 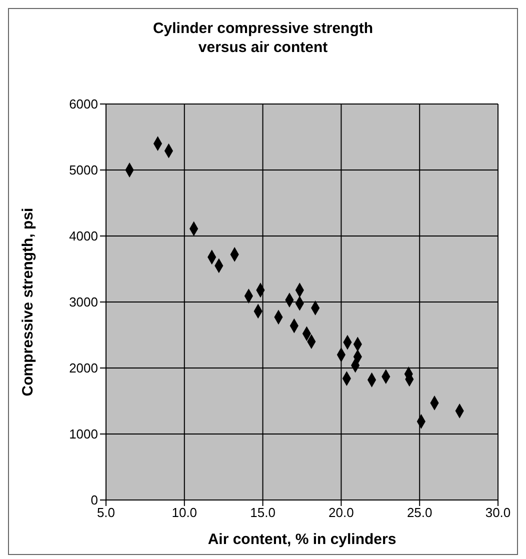 What do you see at coordinates (106, 512) in the screenshot?
I see `x-tick-label: 5.0` at bounding box center [106, 512].